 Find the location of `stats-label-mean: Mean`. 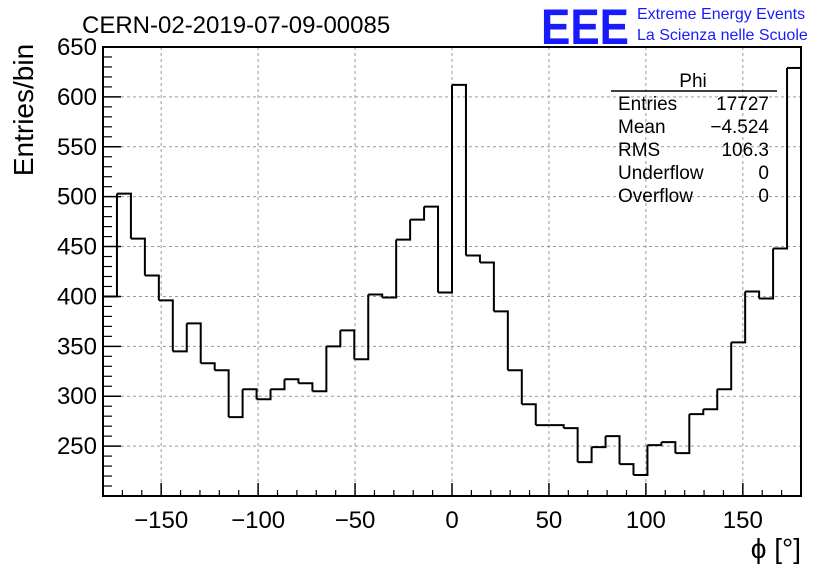

stats-label-mean: Mean is located at coordinates (642, 127).